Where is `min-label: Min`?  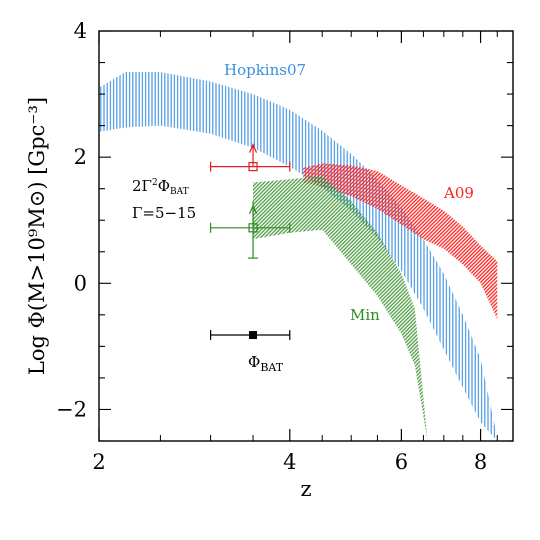 min-label: Min is located at coordinates (365, 315).